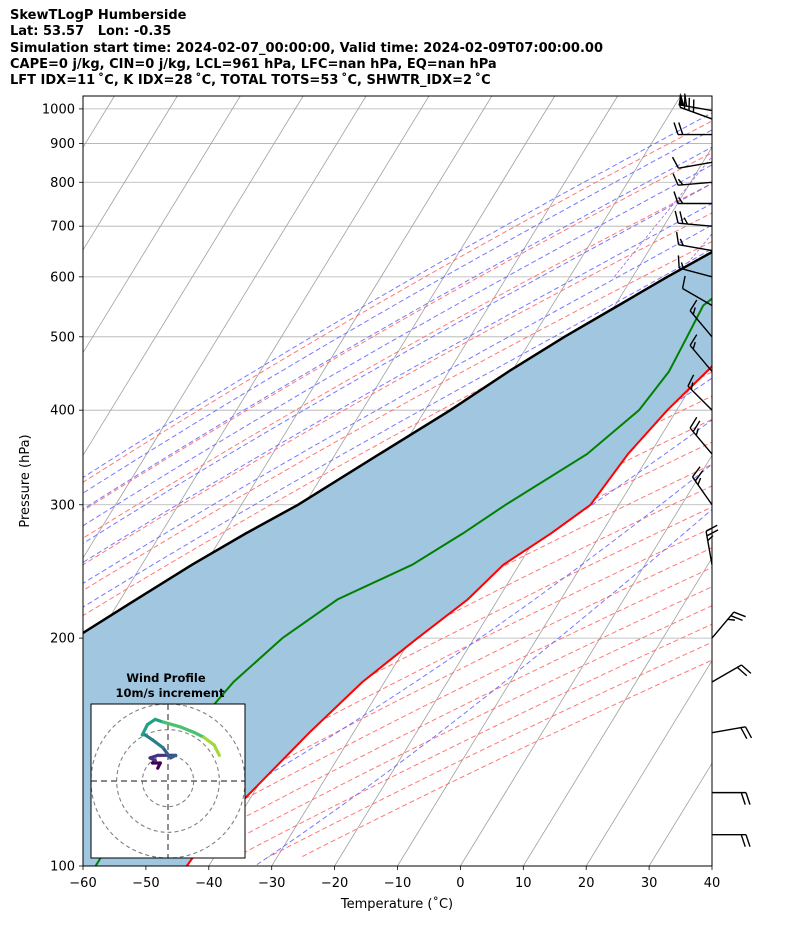 The height and width of the screenshot is (937, 794). Describe the element at coordinates (25, 480) in the screenshot. I see `y-axis-label: Pressure (hPa)` at that location.